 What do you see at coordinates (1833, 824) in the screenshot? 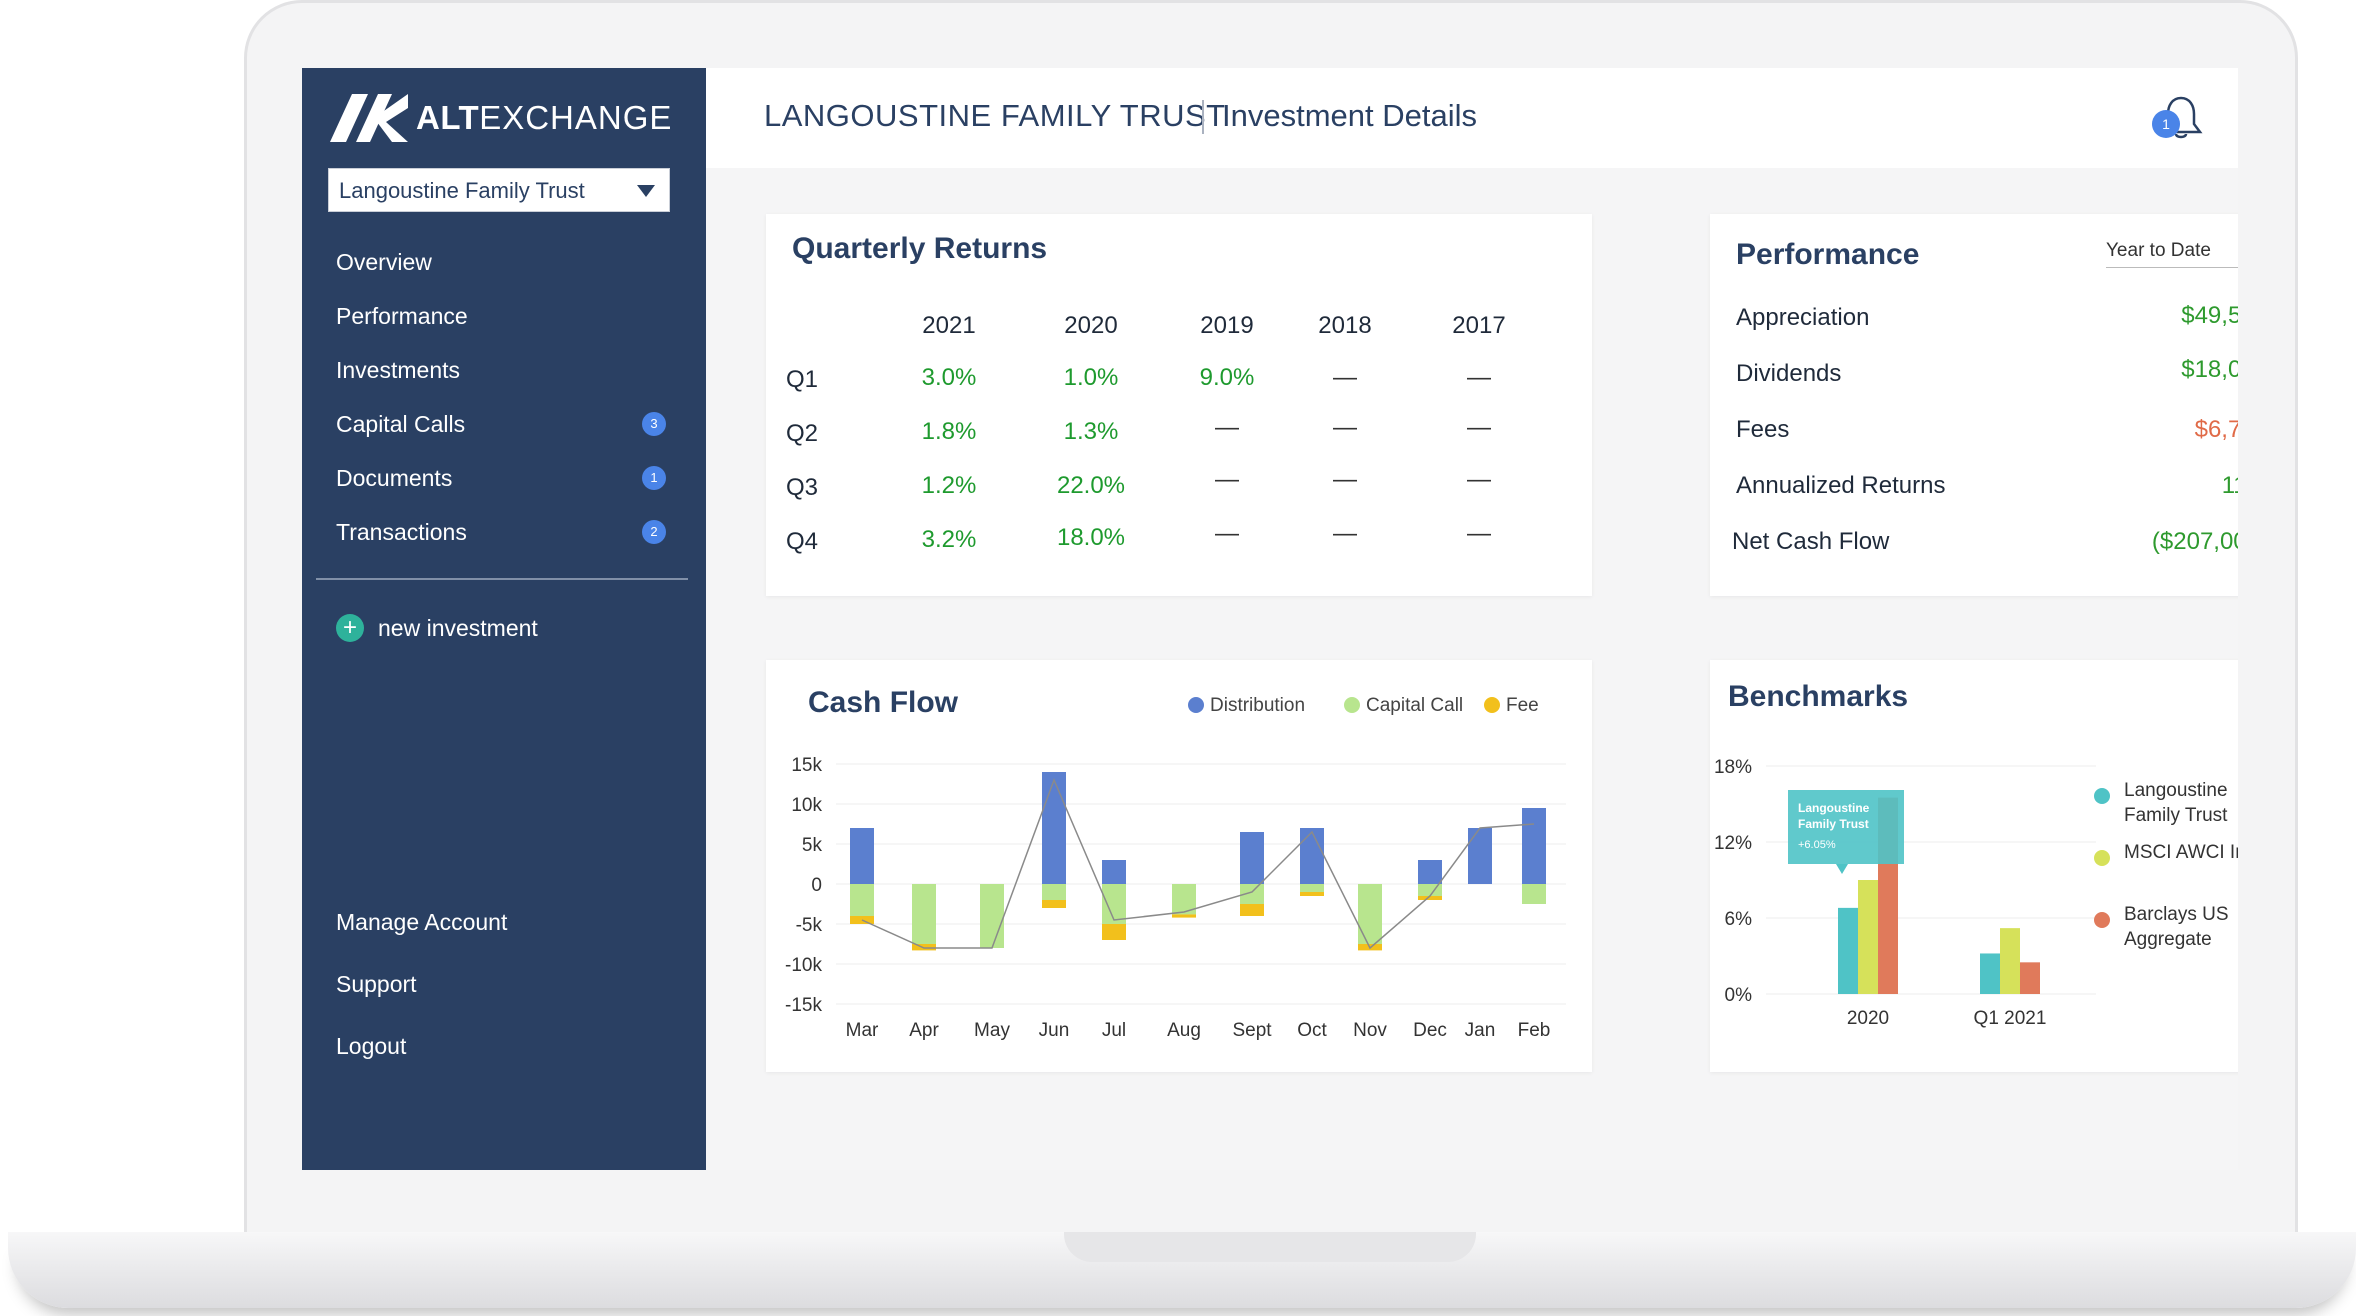
I see `tooltip-title-line: Family Trust` at bounding box center [1833, 824].